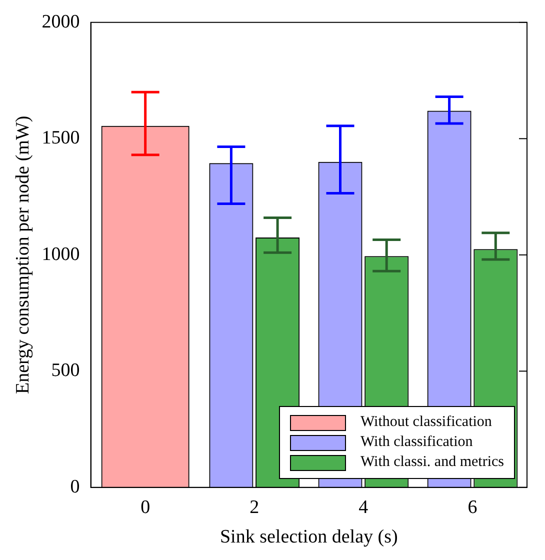 Image resolution: width=545 pixels, height=560 pixels. Describe the element at coordinates (61, 21) in the screenshot. I see `y-tick-label: 2000` at that location.